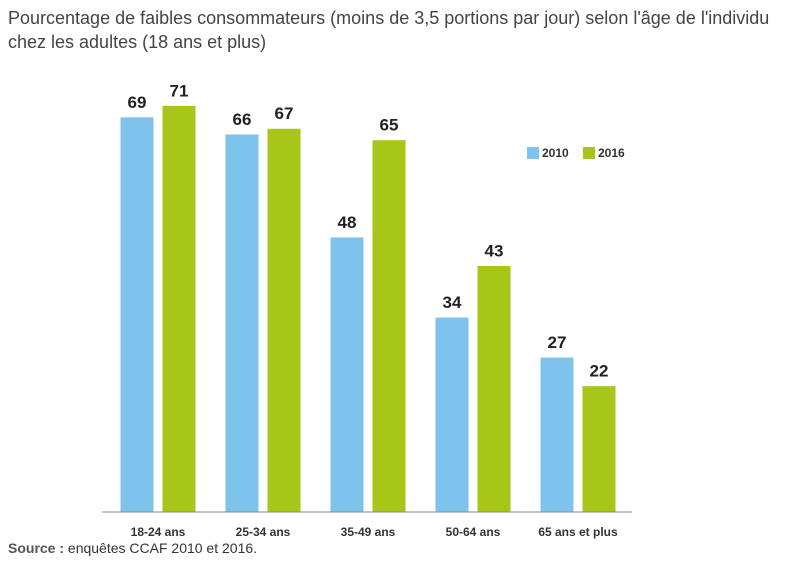 The image size is (789, 567). What do you see at coordinates (347, 222) in the screenshot?
I see `value-label: 48` at bounding box center [347, 222].